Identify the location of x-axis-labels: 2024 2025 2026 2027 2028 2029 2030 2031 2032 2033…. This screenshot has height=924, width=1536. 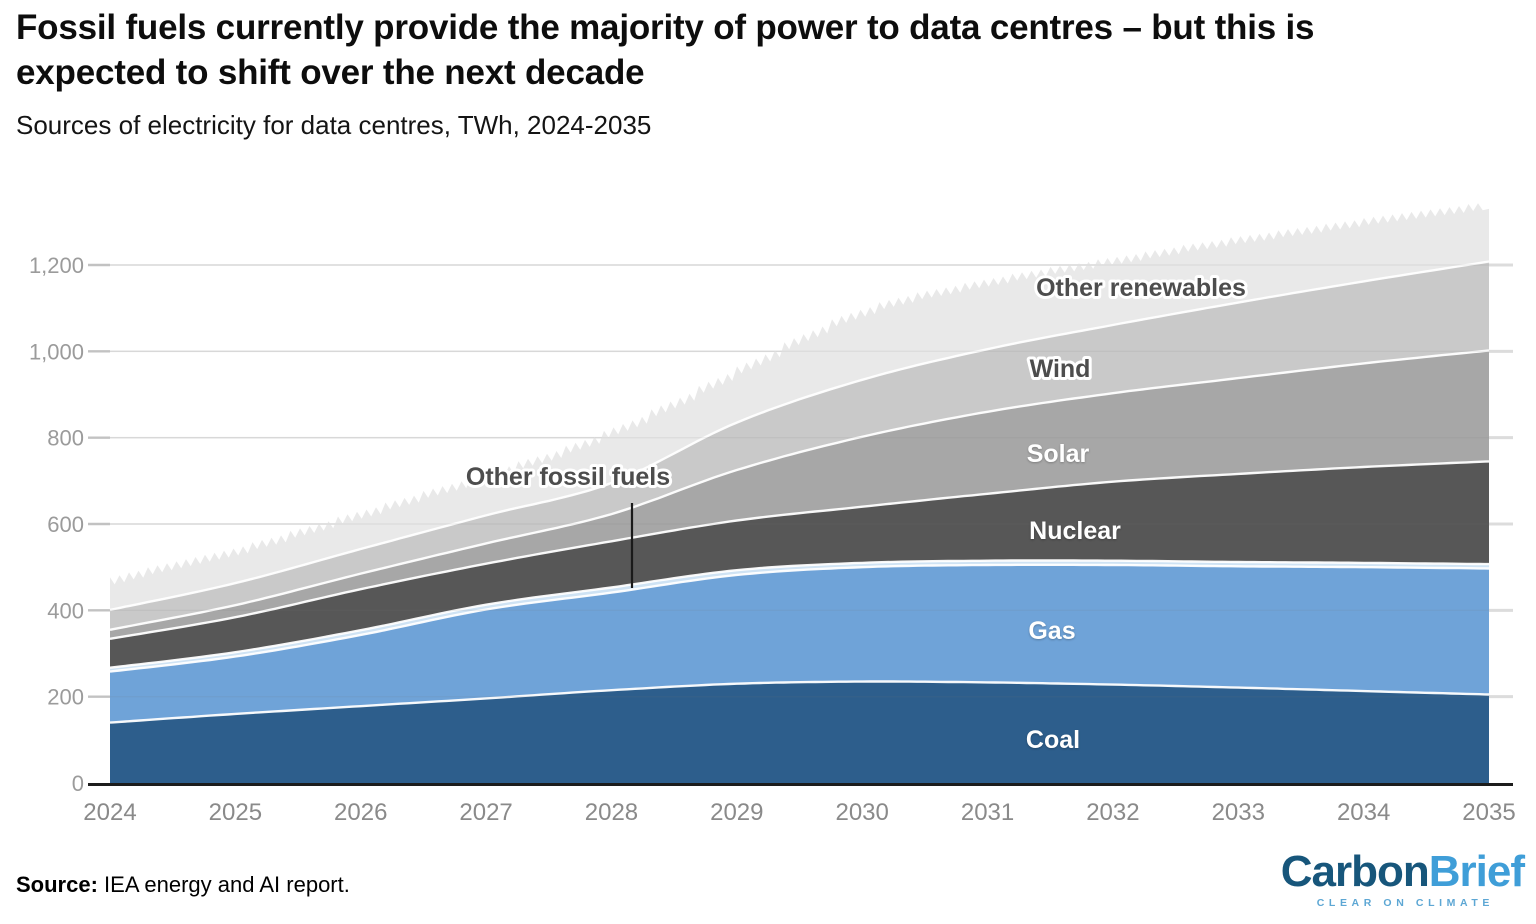
(799, 812).